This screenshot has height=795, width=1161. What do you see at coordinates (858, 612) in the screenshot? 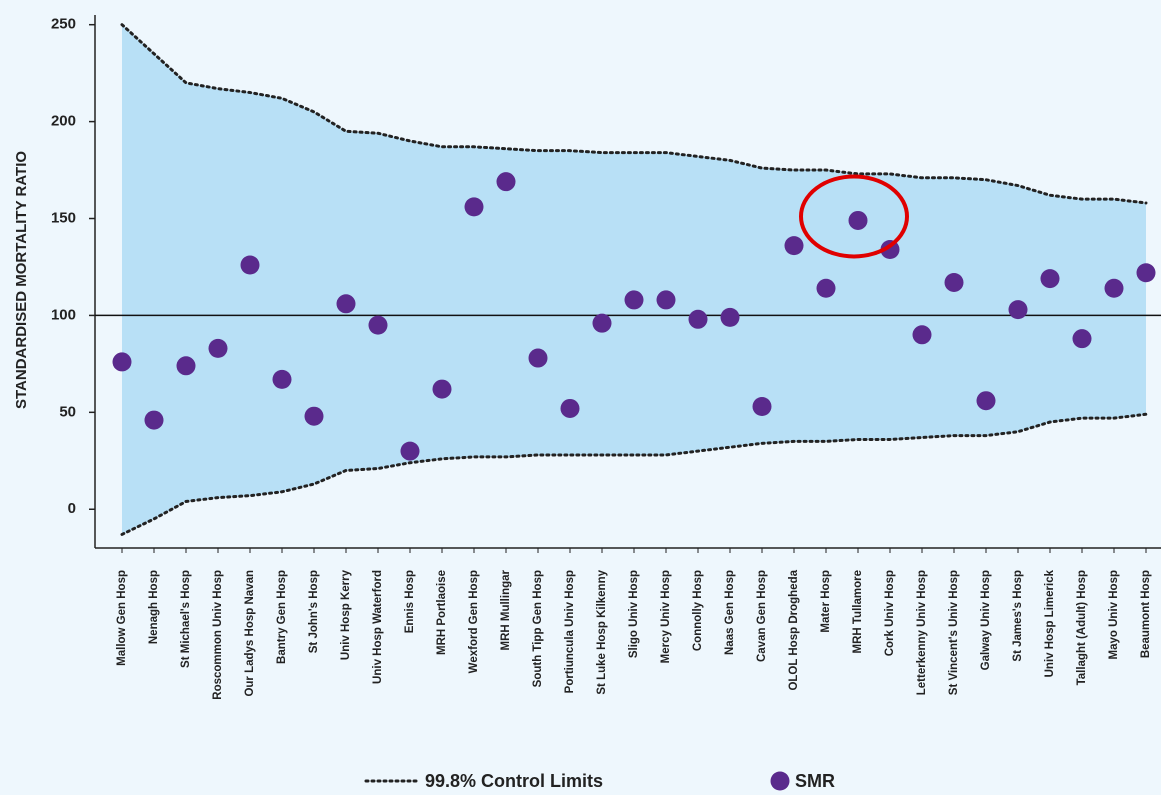
I see `x-tick-label: MRH Tullamore` at bounding box center [858, 612].